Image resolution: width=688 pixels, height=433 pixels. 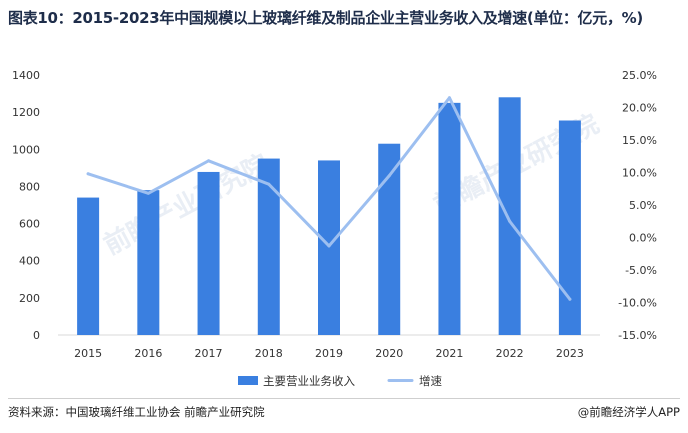 I want to click on left-axis-tick-label: 1000, so click(x=26, y=149).